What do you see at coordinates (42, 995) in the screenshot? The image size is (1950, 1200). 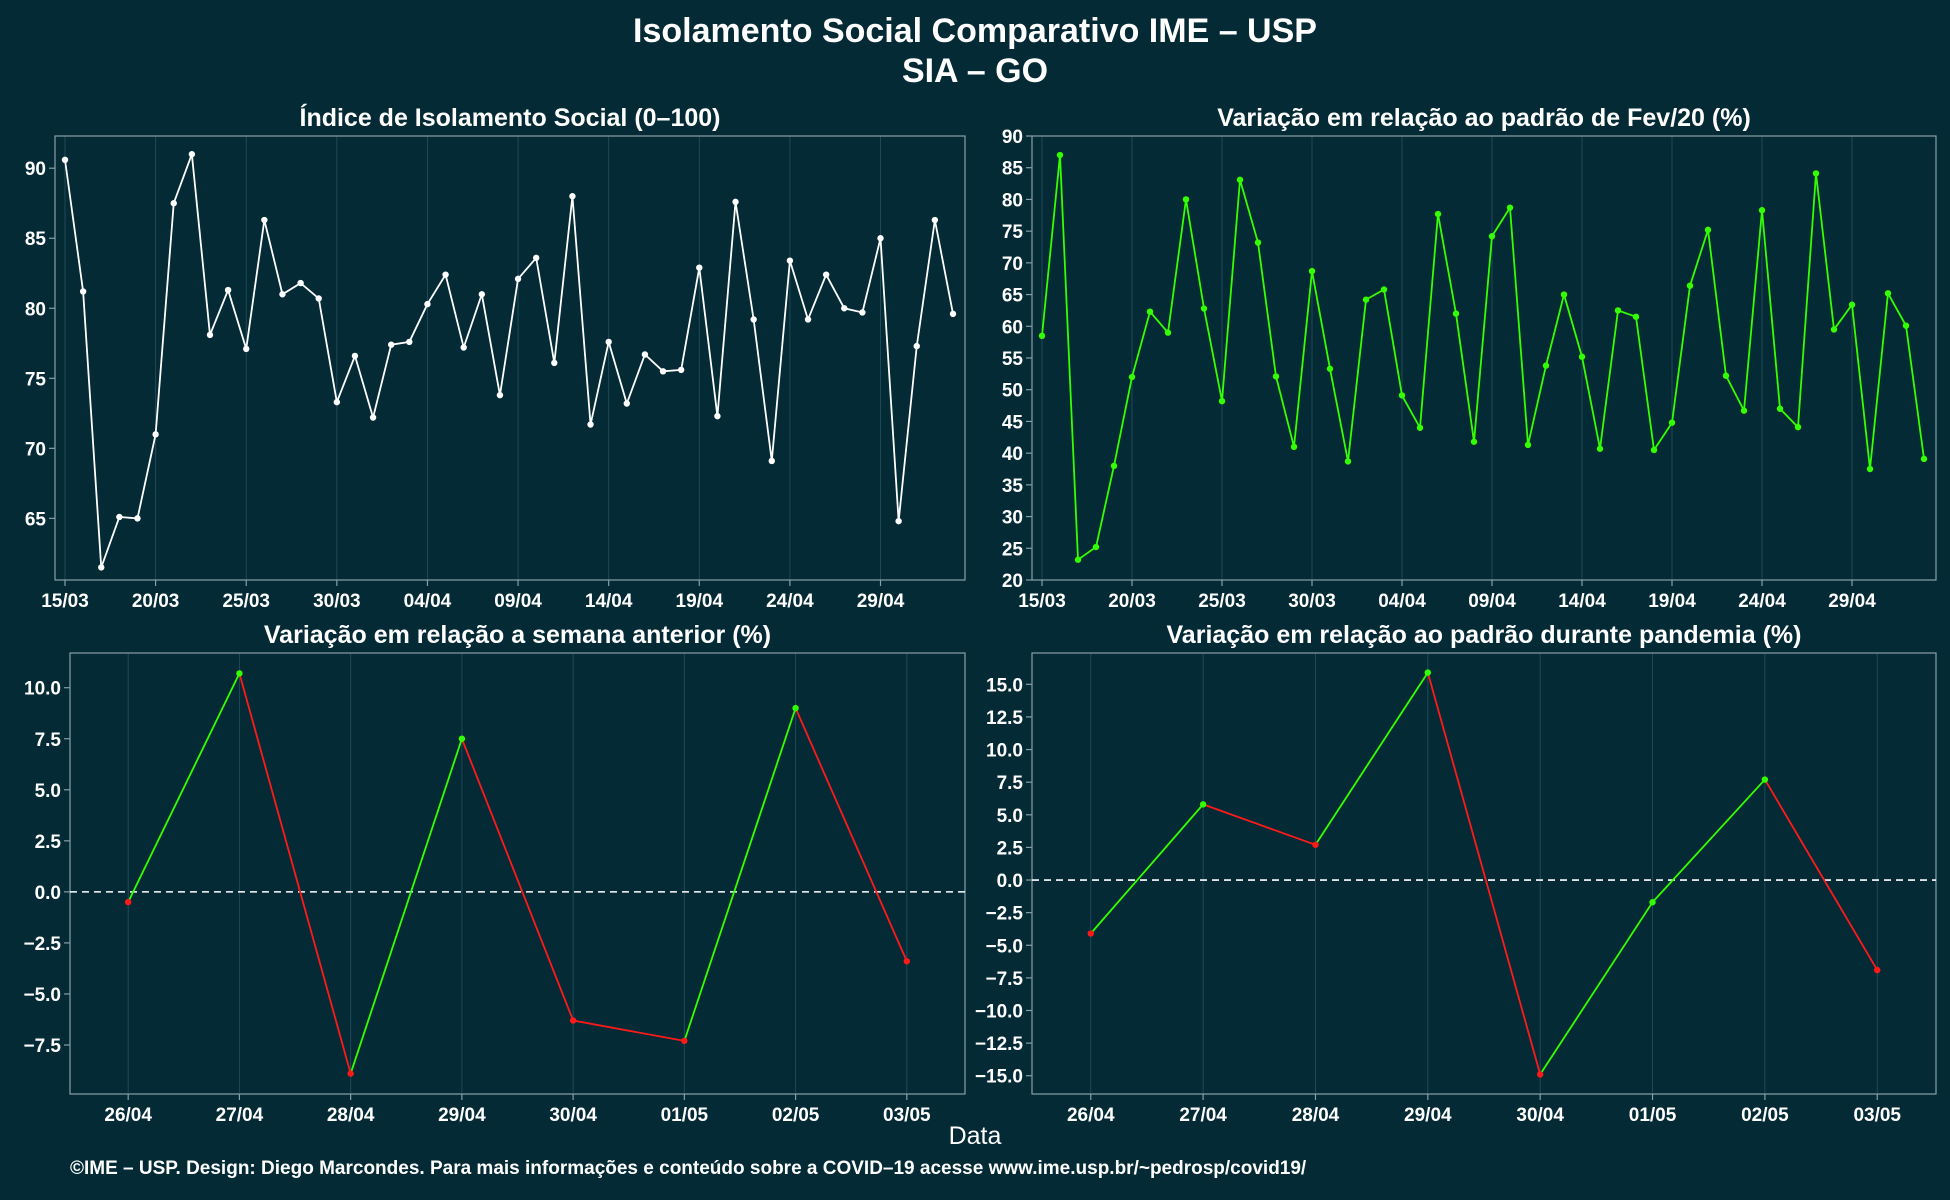 I see `y-tick-label: −5.0` at bounding box center [42, 995].